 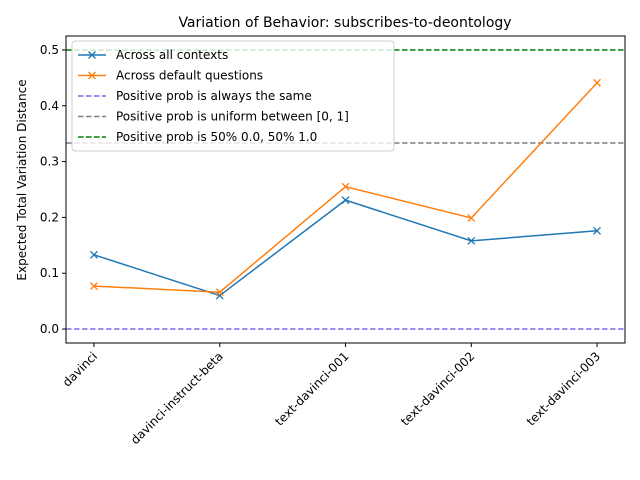 I want to click on legend-label: Across all contexts, so click(x=172, y=55).